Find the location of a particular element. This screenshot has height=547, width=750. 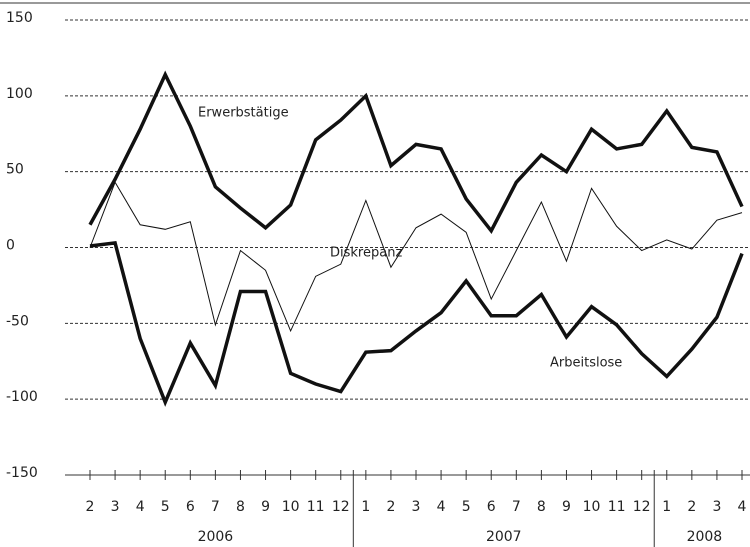

y-tick-label: -150 is located at coordinates (22, 473).